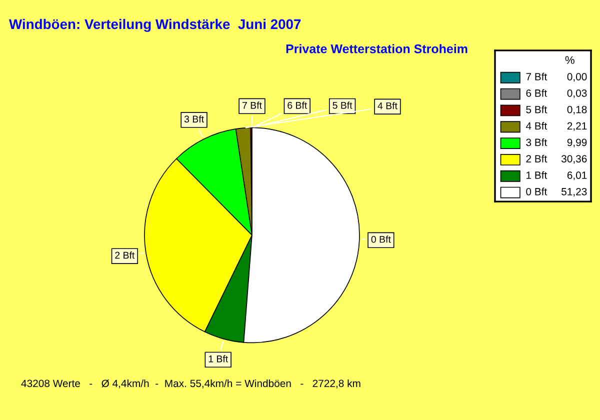  Describe the element at coordinates (388, 106) in the screenshot. I see `slice-label: 4 Bft` at that location.